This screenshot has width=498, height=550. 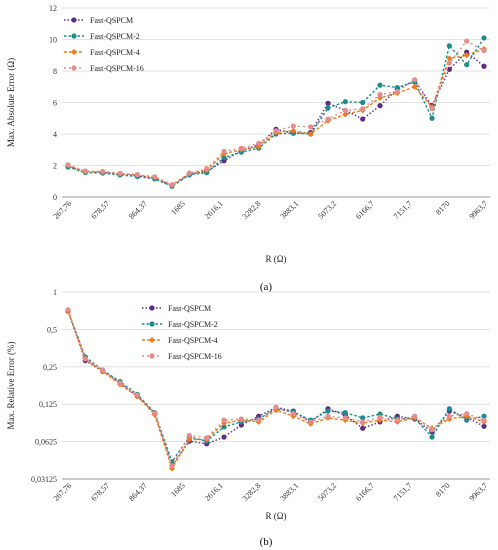 What do you see at coordinates (53, 40) in the screenshot?
I see `y-tick-label: 10` at bounding box center [53, 40].